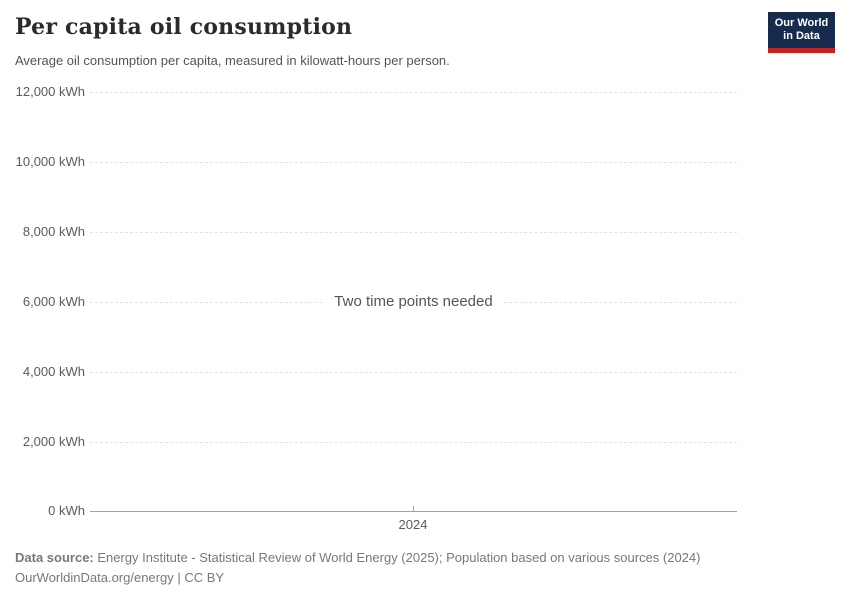 The height and width of the screenshot is (600, 850). I want to click on y-tick-label: 4,000 kWh, so click(53, 371).